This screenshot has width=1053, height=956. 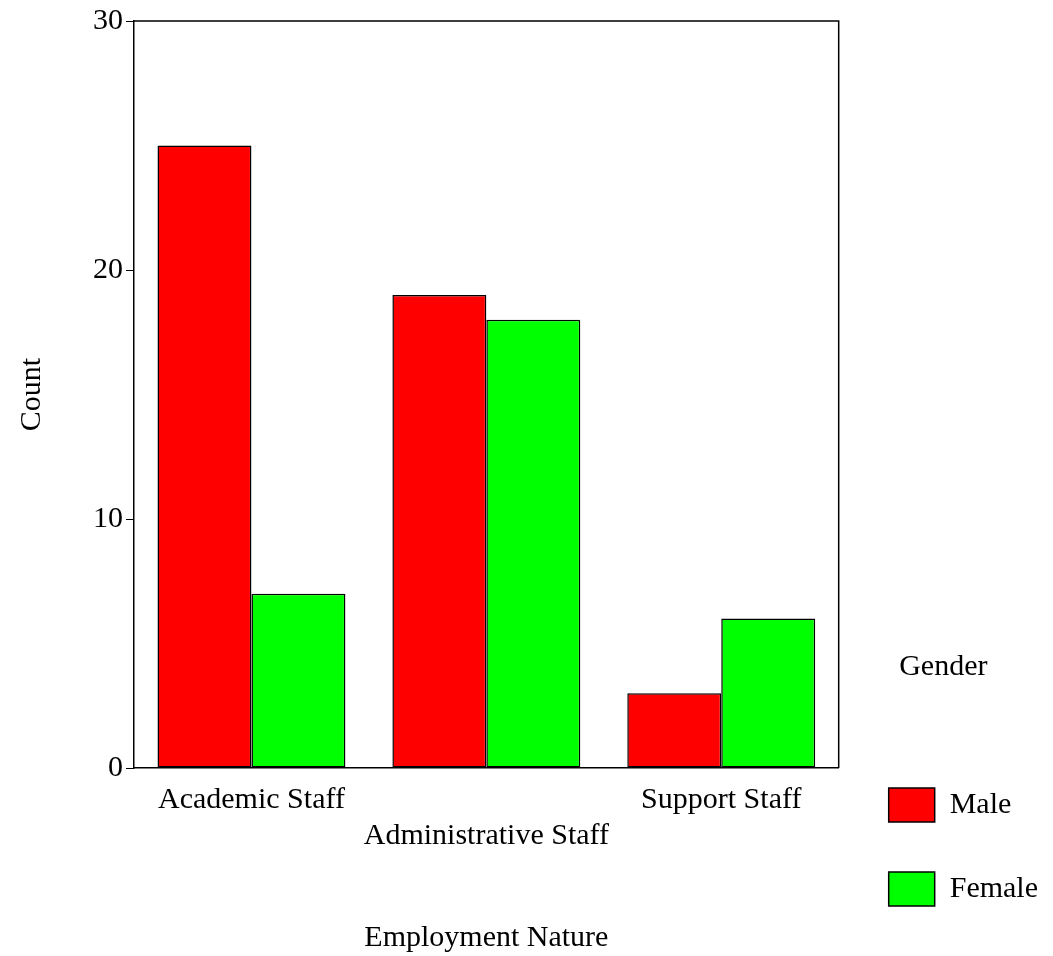 I want to click on y-tick-label: 10, so click(x=108, y=516).